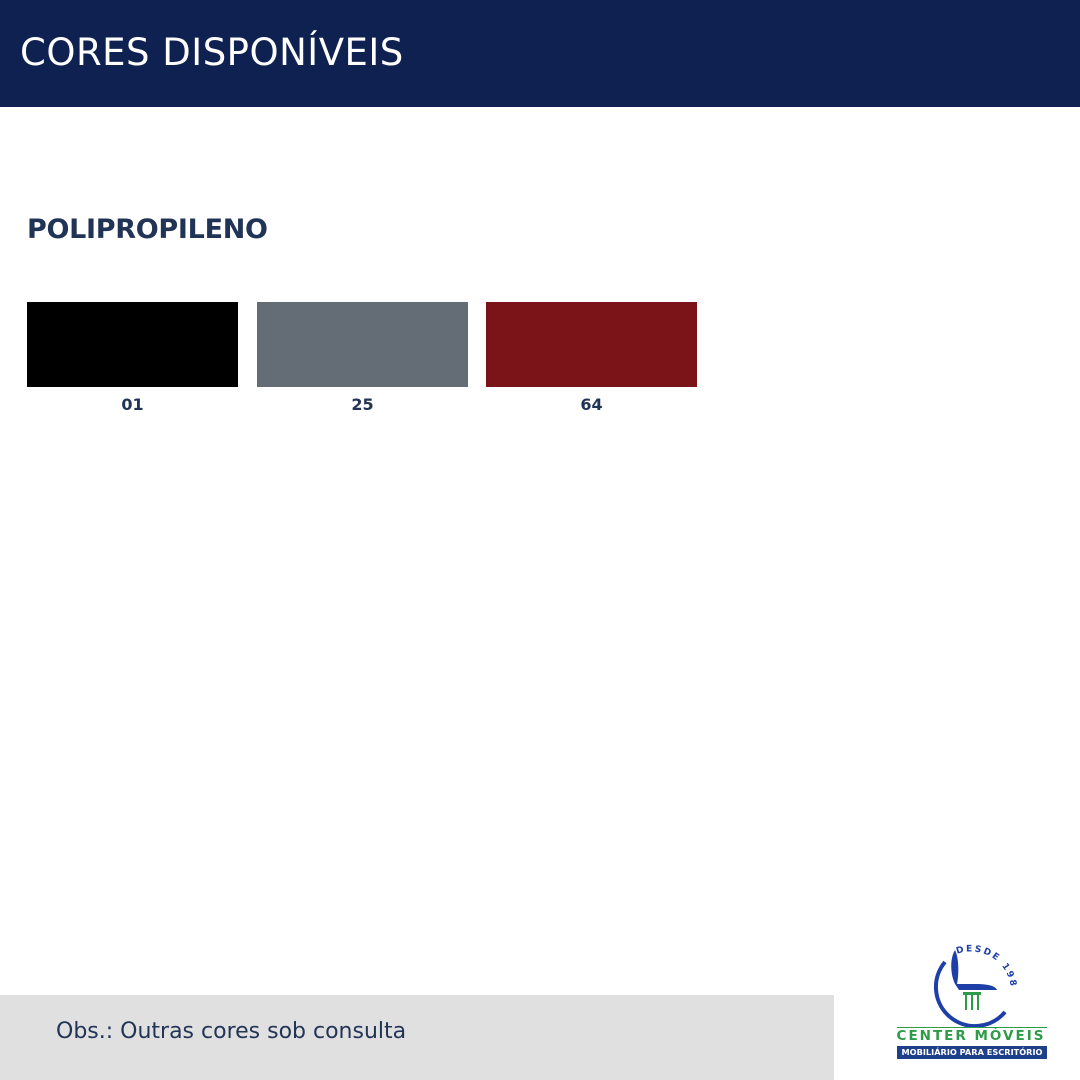 The image size is (1080, 1080). What do you see at coordinates (417, 1037) in the screenshot?
I see `footer-note-bar` at bounding box center [417, 1037].